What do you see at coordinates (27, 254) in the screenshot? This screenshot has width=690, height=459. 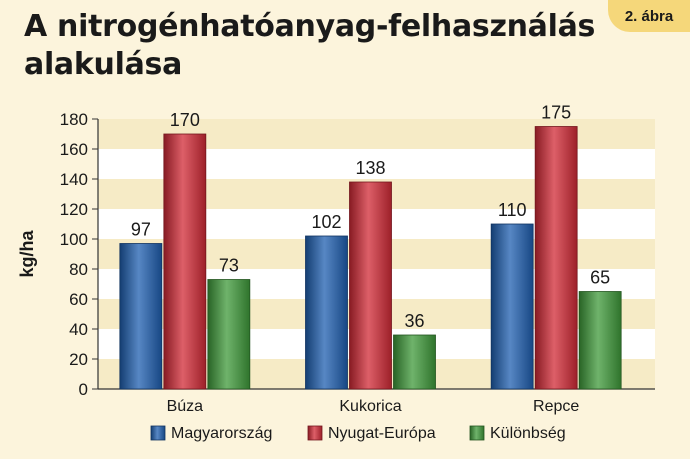 I see `y-axis-label: kg/ha` at bounding box center [27, 254].